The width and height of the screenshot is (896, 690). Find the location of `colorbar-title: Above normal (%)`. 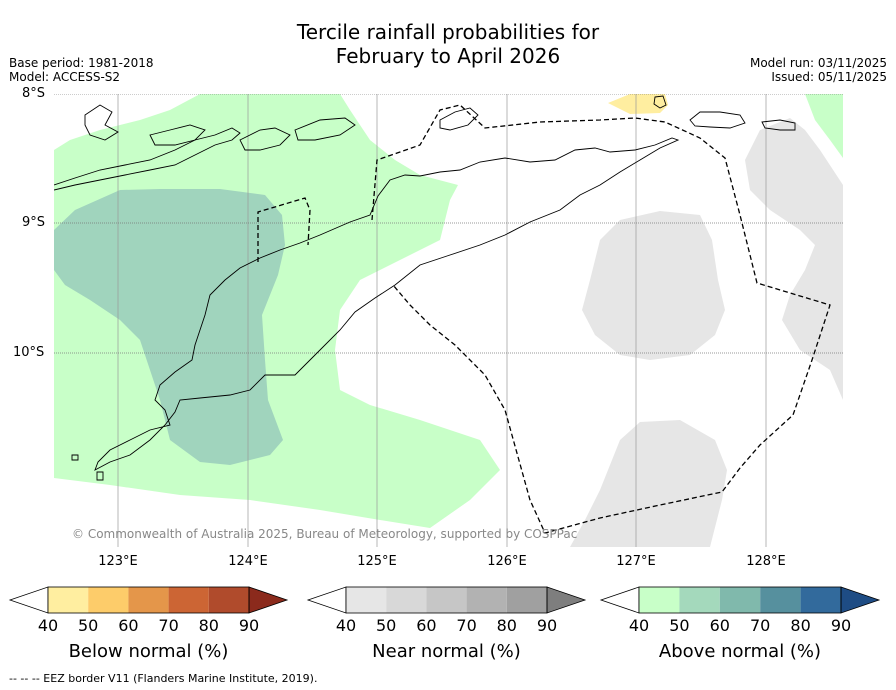

colorbar-title: Above normal (%) is located at coordinates (740, 651).